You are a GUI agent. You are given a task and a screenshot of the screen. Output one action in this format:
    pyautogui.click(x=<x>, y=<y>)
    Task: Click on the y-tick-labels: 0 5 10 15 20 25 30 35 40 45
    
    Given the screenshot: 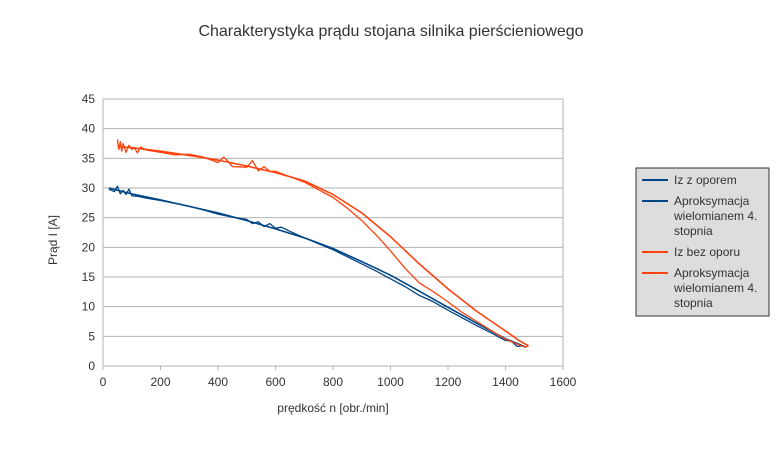 What is the action you would take?
    pyautogui.click(x=89, y=232)
    